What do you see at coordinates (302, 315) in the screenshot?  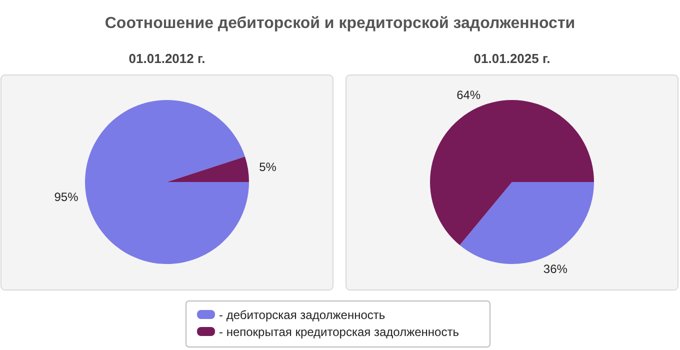 I see `legend-label: - дебиторская задолженность` at bounding box center [302, 315].